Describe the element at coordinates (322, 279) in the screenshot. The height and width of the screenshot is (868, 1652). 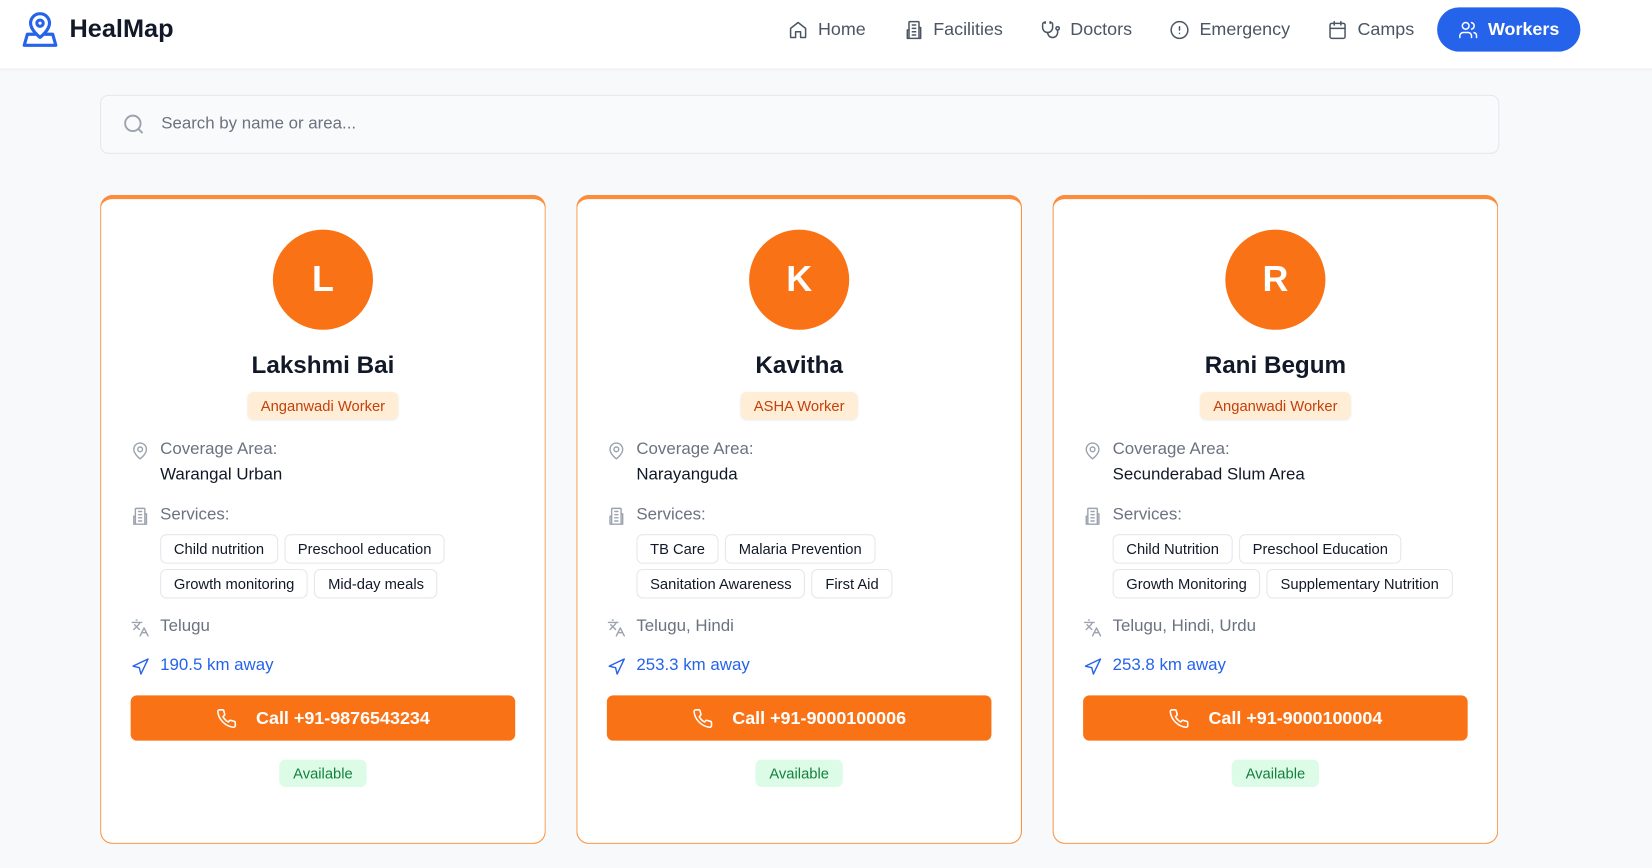
I see `avatar: L` at that location.